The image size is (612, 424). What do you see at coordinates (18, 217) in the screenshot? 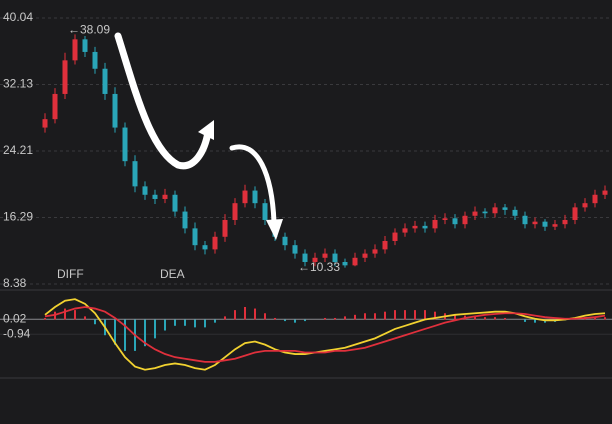
I see `y-tick-label: 16.29` at bounding box center [18, 217].